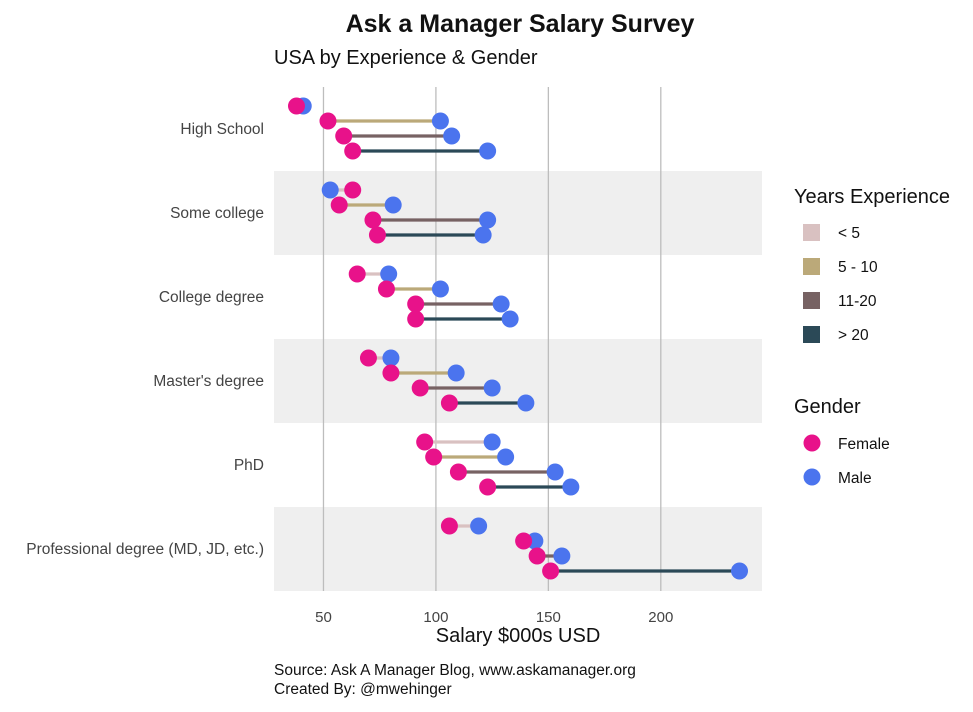  Describe the element at coordinates (406, 58) in the screenshot. I see `chart-subtitle: USA by Experience & Gender` at that location.